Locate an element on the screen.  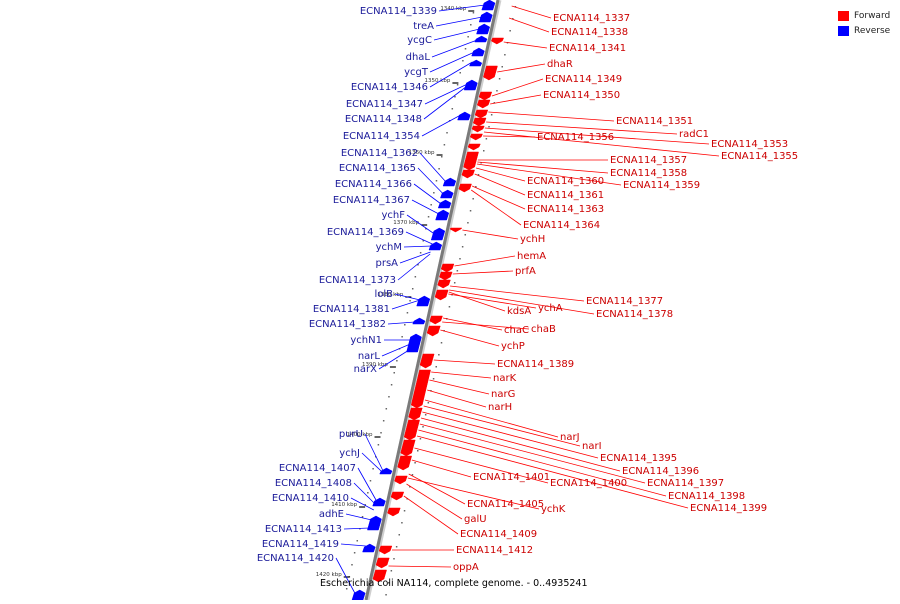
forward-gene-label: narH is located at coordinates (500, 407).